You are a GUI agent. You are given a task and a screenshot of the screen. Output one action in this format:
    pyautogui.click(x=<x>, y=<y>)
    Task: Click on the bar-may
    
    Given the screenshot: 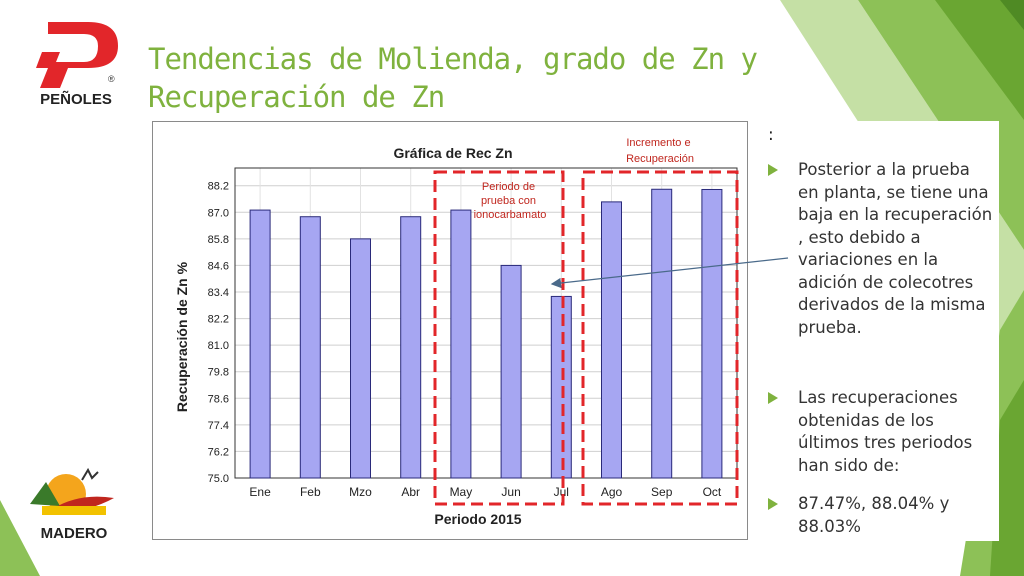 What is the action you would take?
    pyautogui.click(x=461, y=344)
    